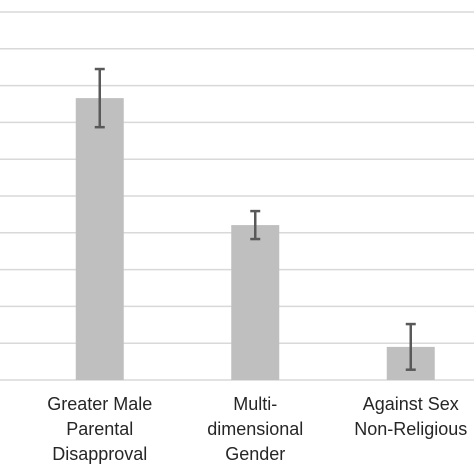  What do you see at coordinates (411, 404) in the screenshot?
I see `x-tick-label: Against Sex` at bounding box center [411, 404].